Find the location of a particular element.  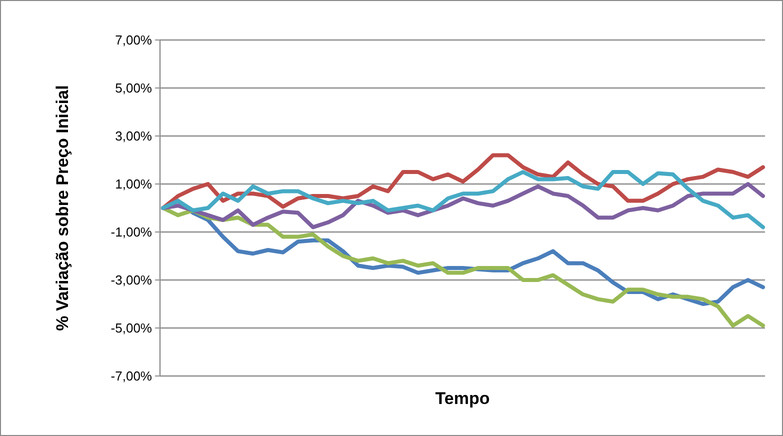

y-tick-label: 3,00% is located at coordinates (133, 136).